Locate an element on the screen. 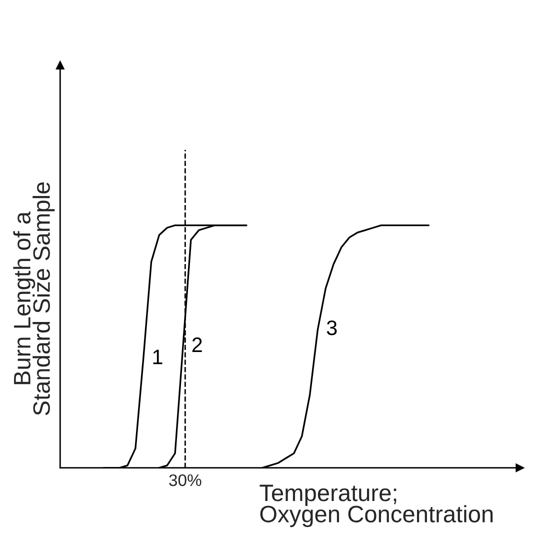 This screenshot has width=537, height=544. series-label: 2 is located at coordinates (197, 344).